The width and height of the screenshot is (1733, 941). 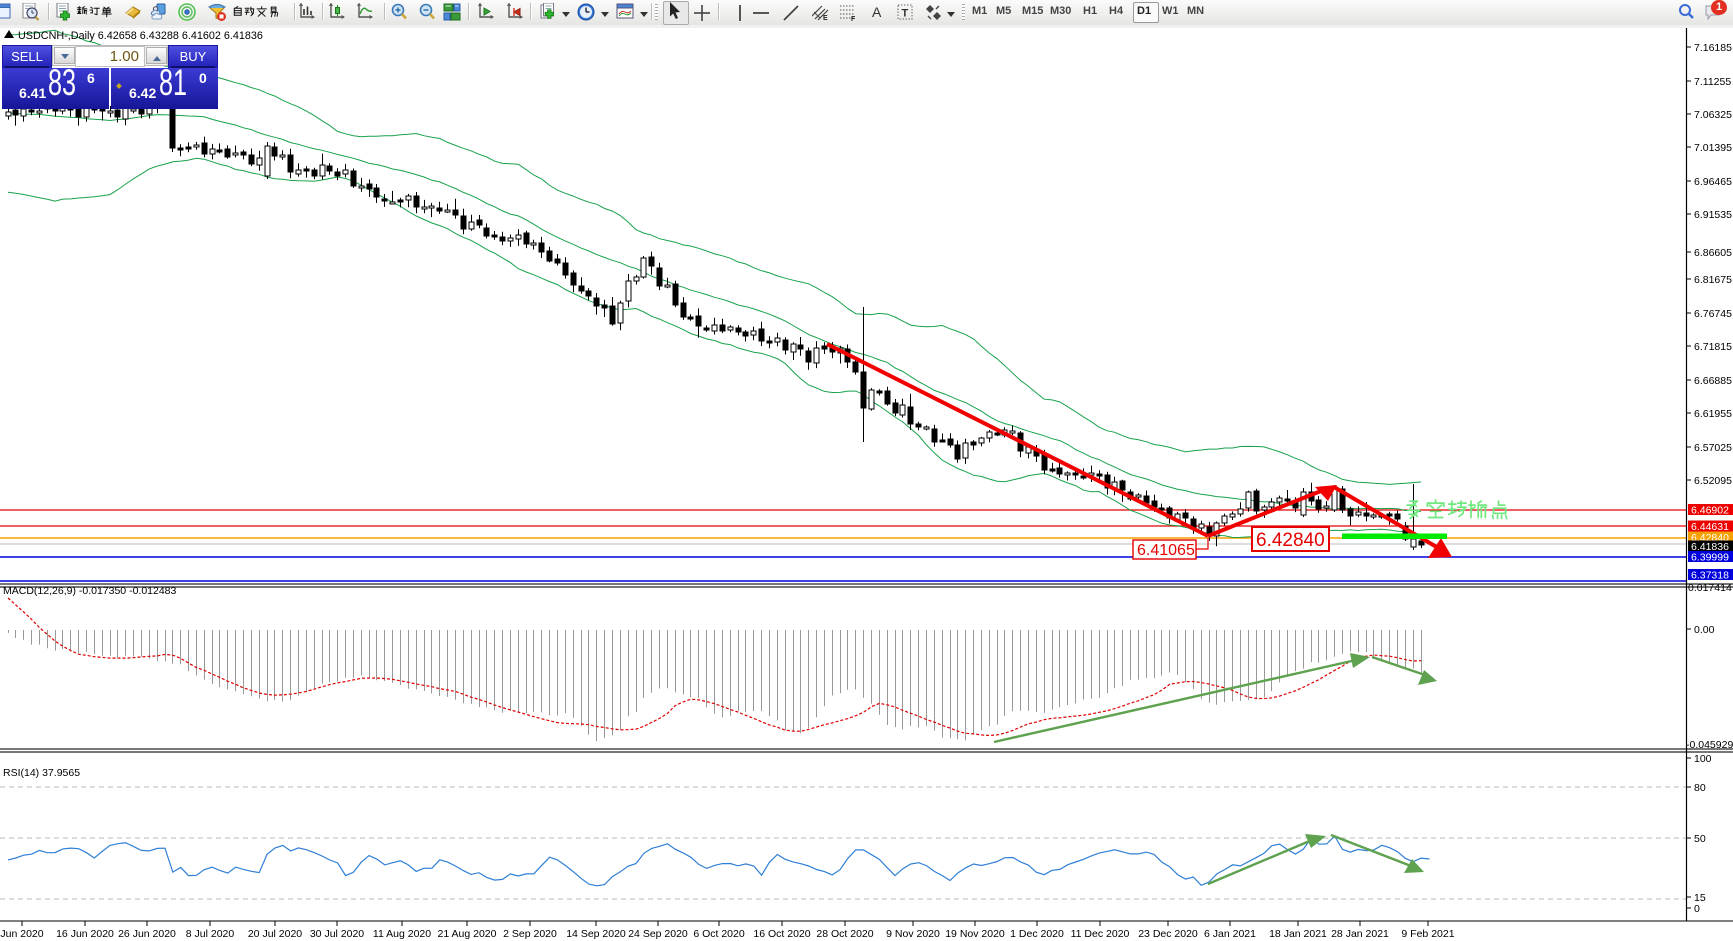 What do you see at coordinates (1700, 898) in the screenshot?
I see `svg-text: 15` at bounding box center [1700, 898].